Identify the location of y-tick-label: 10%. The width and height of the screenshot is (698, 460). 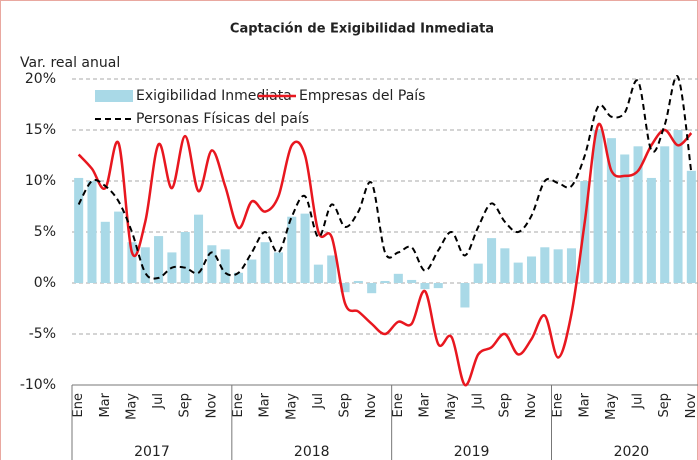
(40, 181).